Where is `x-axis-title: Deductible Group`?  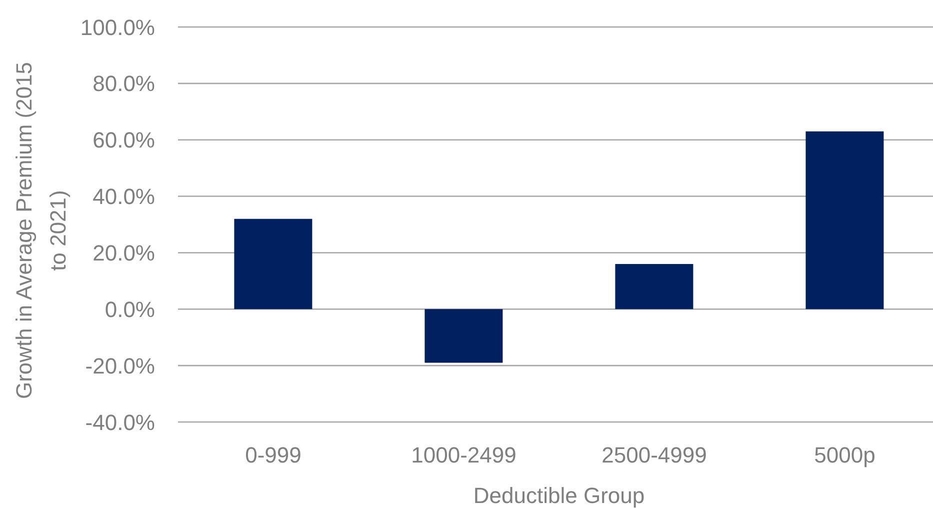 x-axis-title: Deductible Group is located at coordinates (559, 495).